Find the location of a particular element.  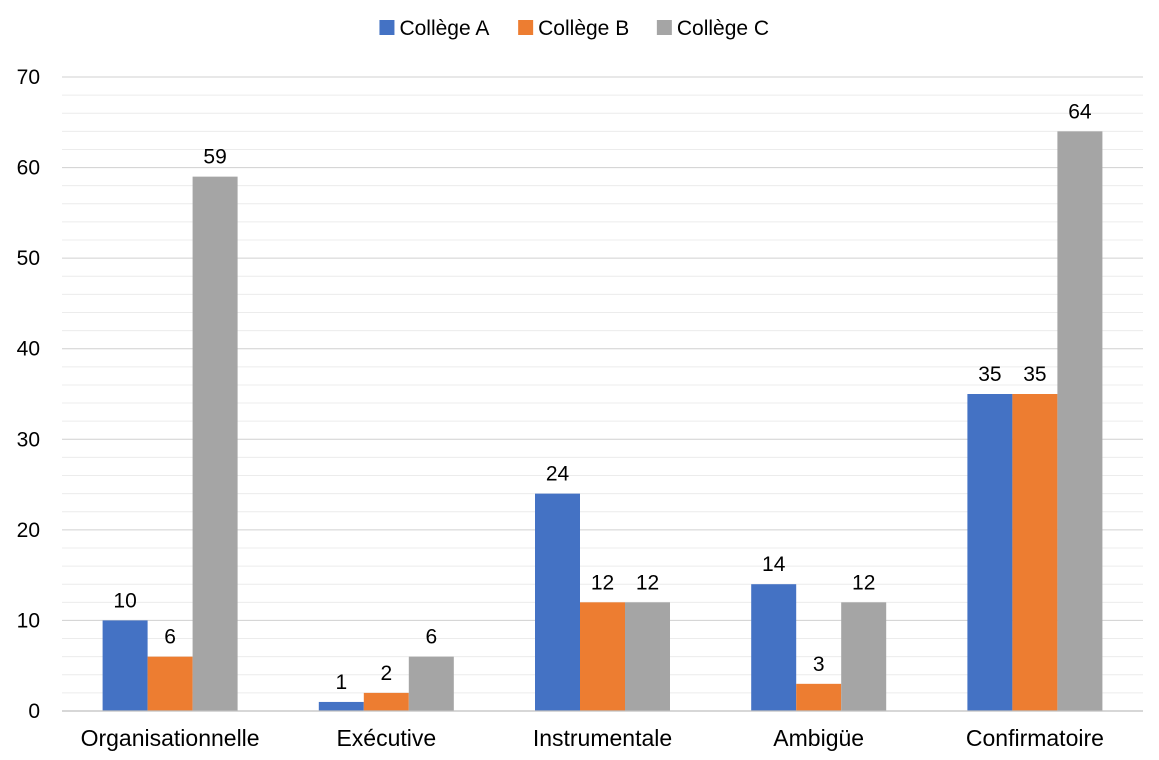

x-tick-label: Ambigüe is located at coordinates (818, 738).